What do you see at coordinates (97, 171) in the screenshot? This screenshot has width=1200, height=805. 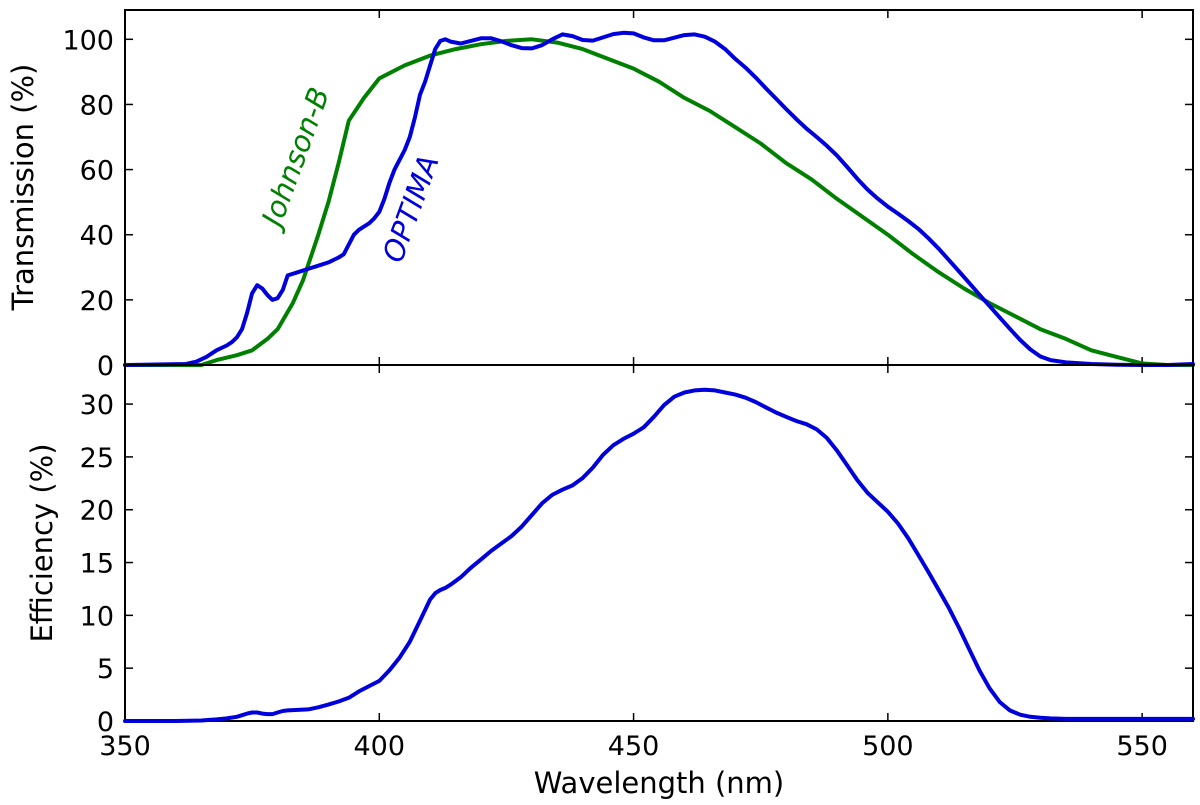 I see `y-tick-label: 60` at bounding box center [97, 171].